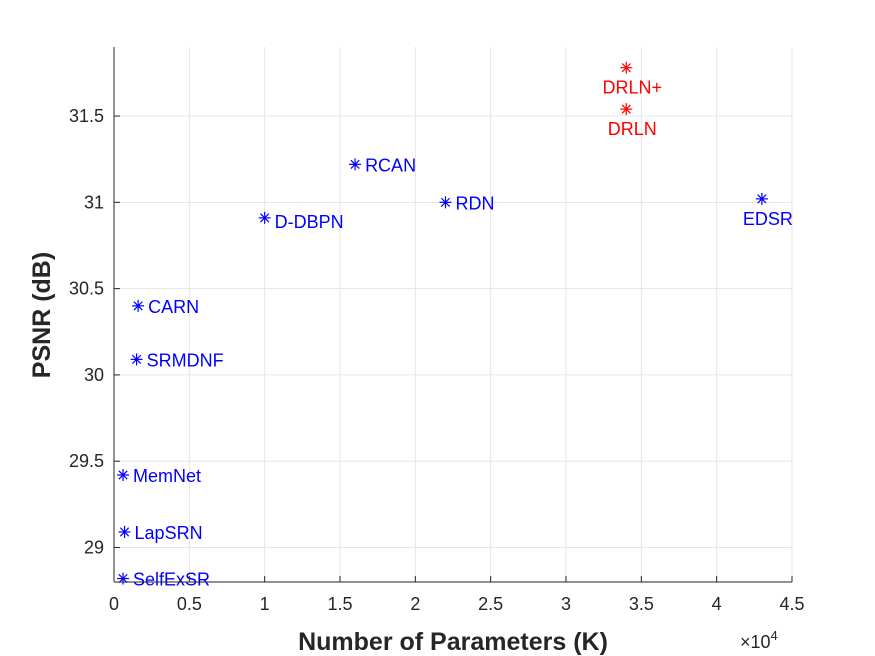  I want to click on data-point: EDSR, so click(768, 210).